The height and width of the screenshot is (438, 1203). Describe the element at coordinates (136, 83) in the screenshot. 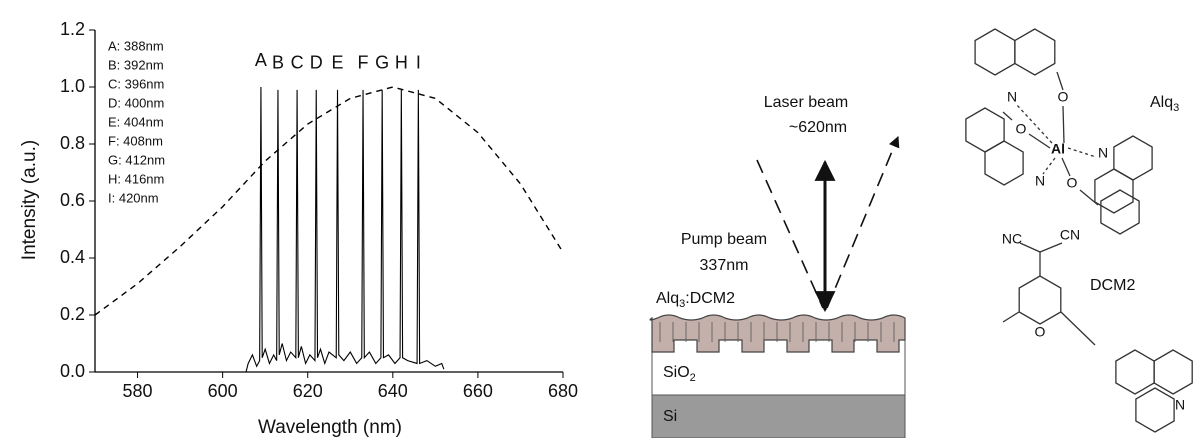

I see `annotation: C: 396nm` at that location.